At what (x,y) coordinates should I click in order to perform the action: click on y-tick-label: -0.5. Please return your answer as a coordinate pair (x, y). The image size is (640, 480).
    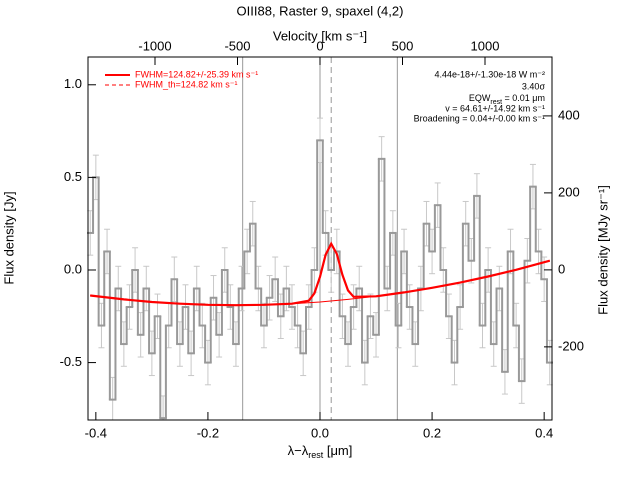
    Looking at the image, I should click on (71, 361).